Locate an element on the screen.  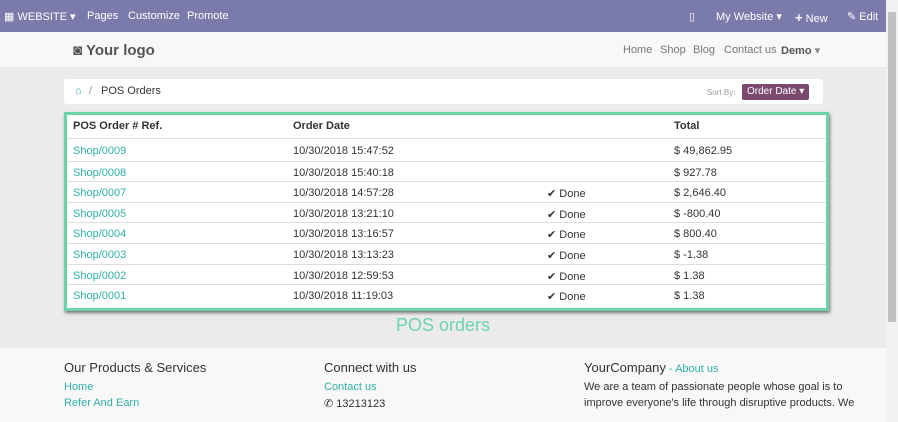
order-ref-link: Shop/0007 is located at coordinates (100, 193).